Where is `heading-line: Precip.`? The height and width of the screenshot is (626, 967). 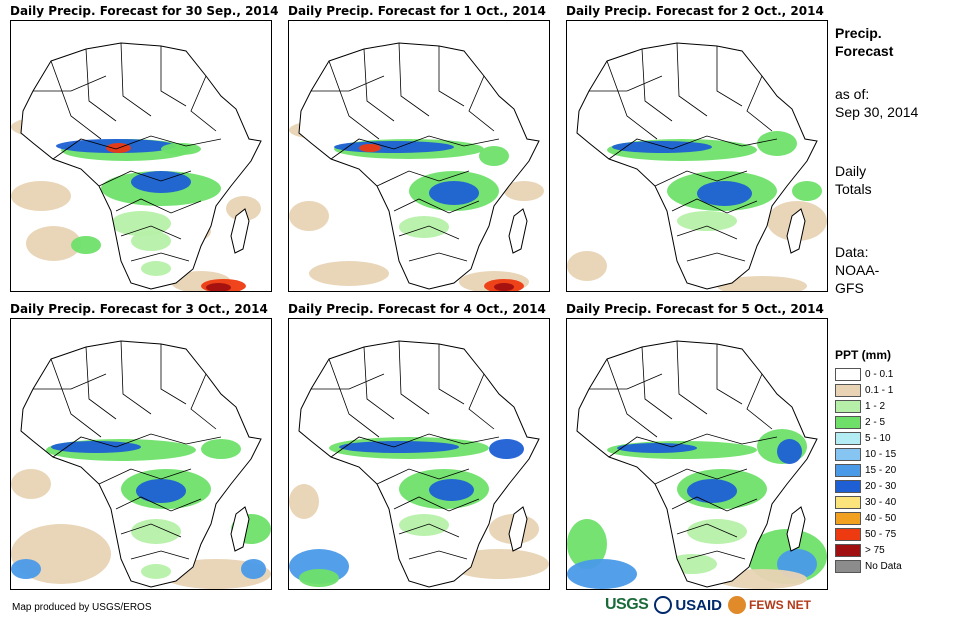 heading-line: Precip. is located at coordinates (858, 33).